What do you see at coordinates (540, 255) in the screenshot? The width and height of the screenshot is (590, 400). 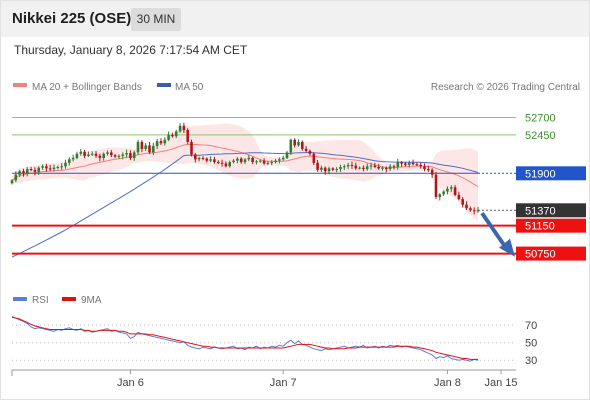 I see `support-label: 50750` at bounding box center [540, 255].